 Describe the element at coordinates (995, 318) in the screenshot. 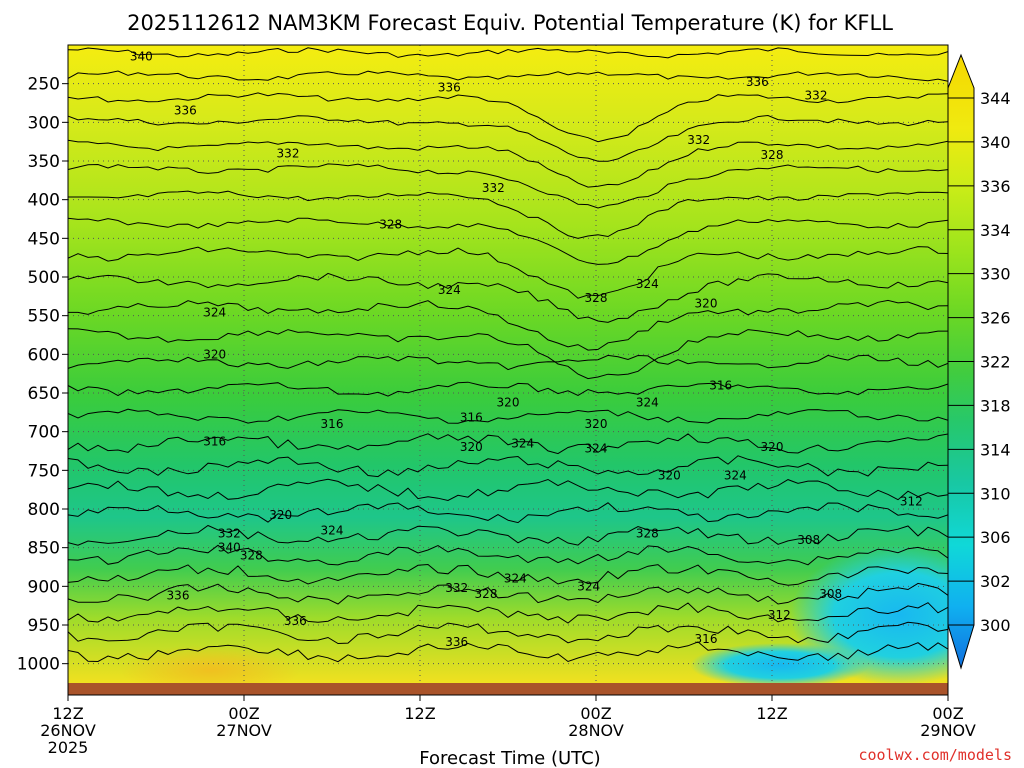

I see `colorbar-label: 326` at that location.